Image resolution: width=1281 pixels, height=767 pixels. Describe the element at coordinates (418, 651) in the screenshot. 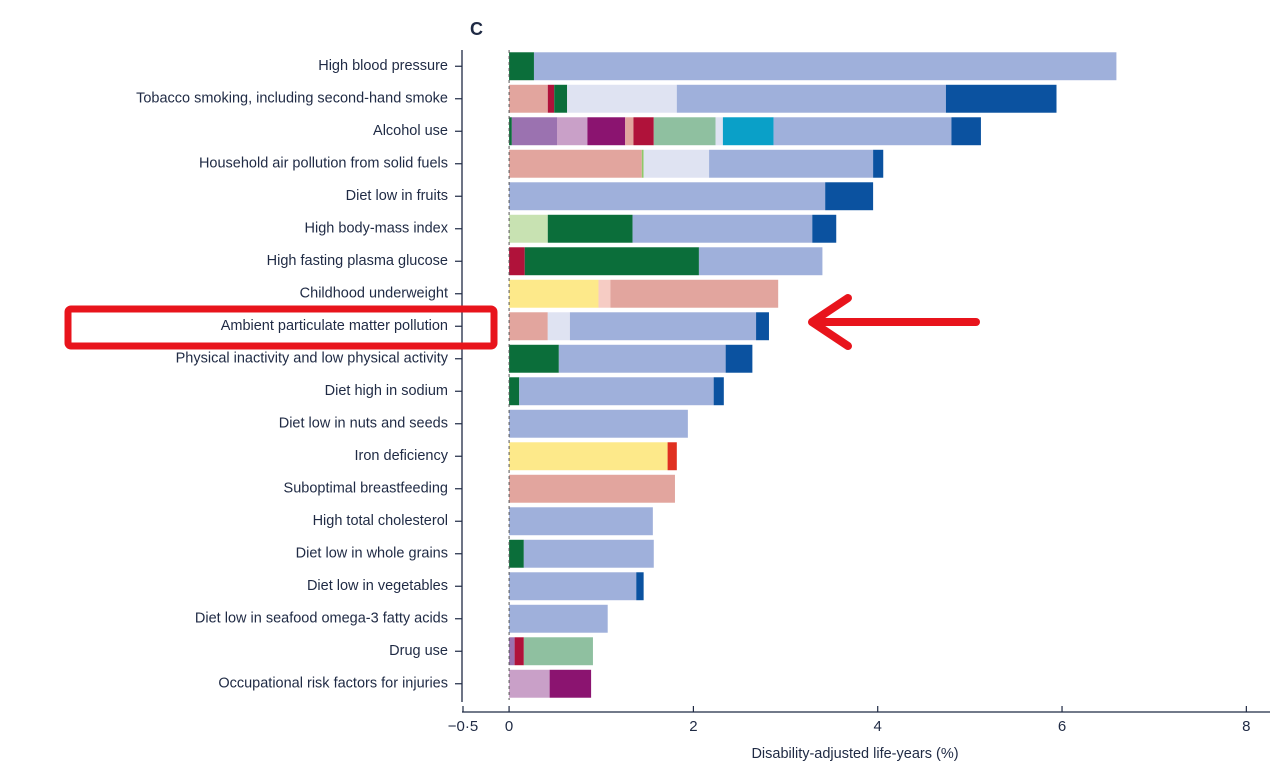

I see `y-tick-label: Drug use` at that location.